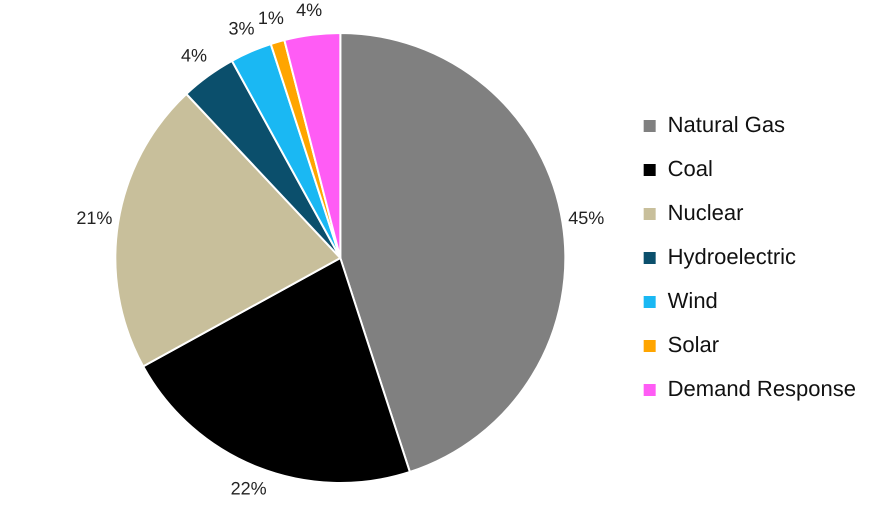 The image size is (896, 516). I want to click on legend-label: Hydroelectric, so click(732, 257).